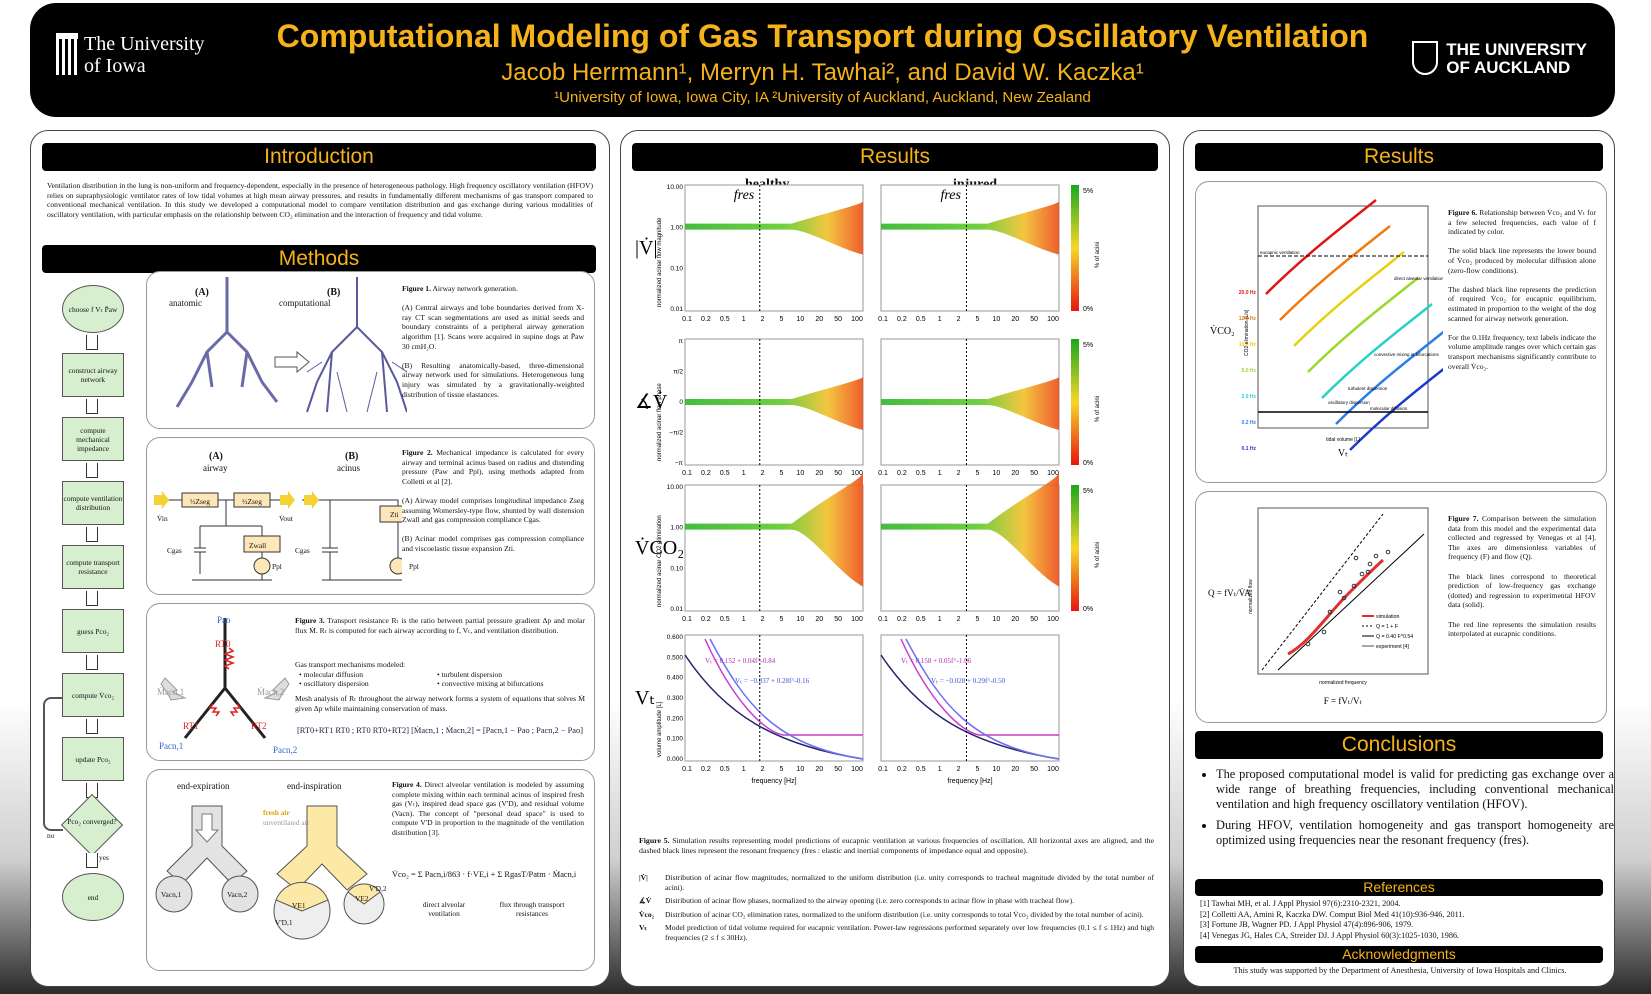 The height and width of the screenshot is (994, 1651). I want to click on fig6-ylabel: V̇CO₂, so click(1222, 331).